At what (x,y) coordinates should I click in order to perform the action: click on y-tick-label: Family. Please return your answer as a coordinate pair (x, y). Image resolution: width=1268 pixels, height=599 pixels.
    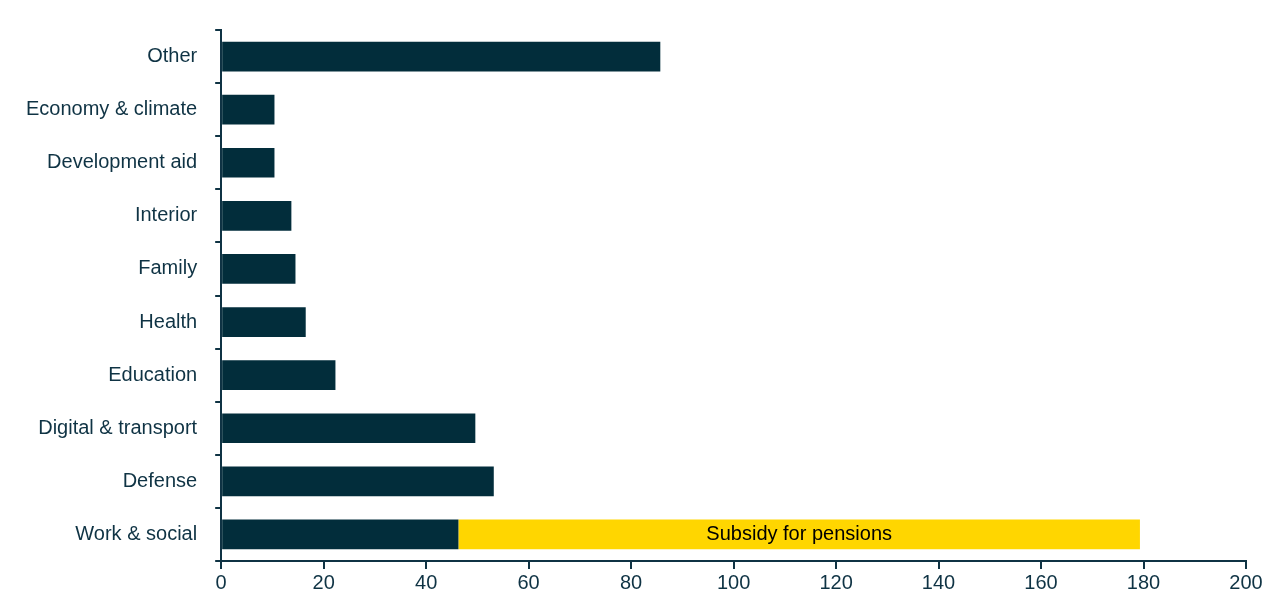
    Looking at the image, I should click on (168, 267).